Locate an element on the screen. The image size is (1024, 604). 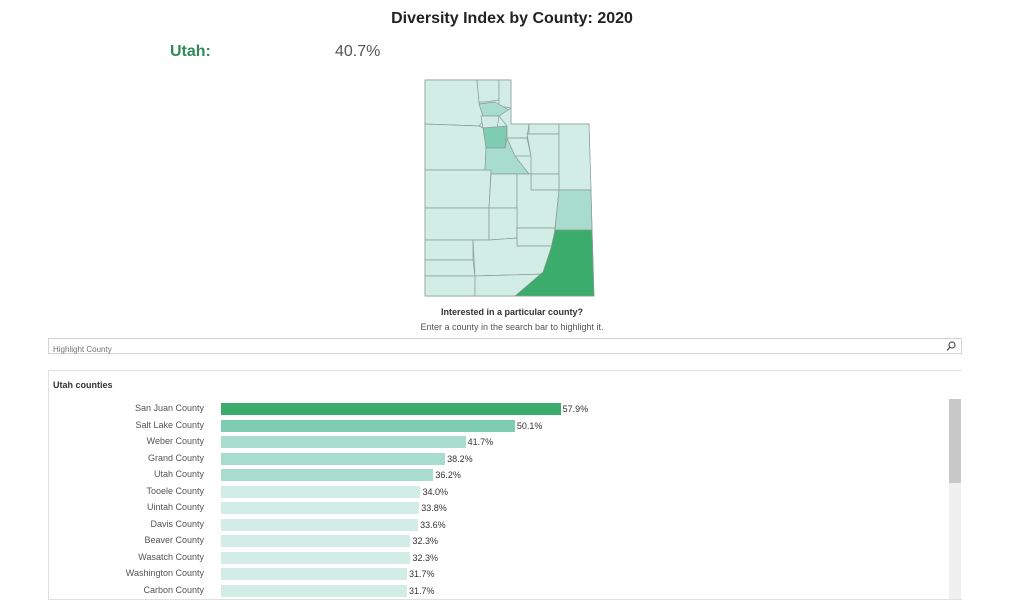
map-county-washington is located at coordinates (450, 286).